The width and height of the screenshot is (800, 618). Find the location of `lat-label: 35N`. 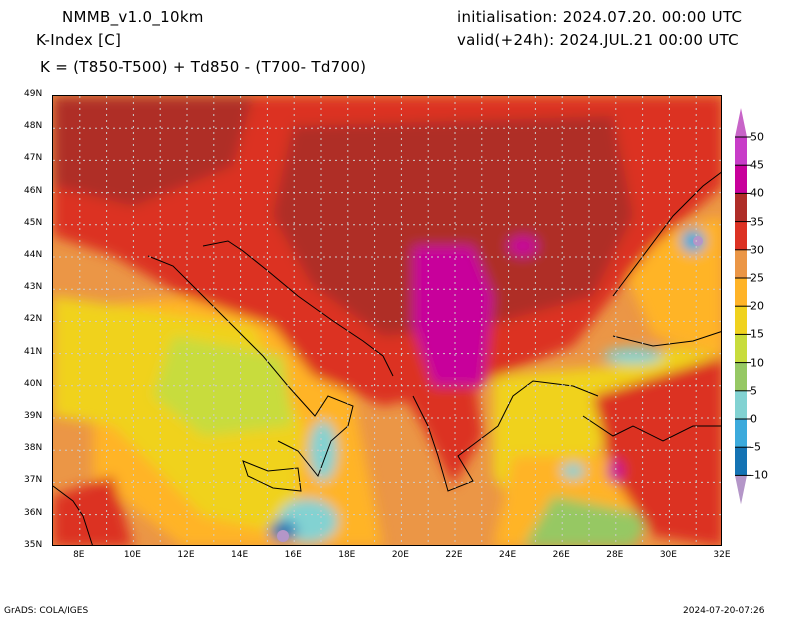

lat-label: 35N is located at coordinates (33, 544).